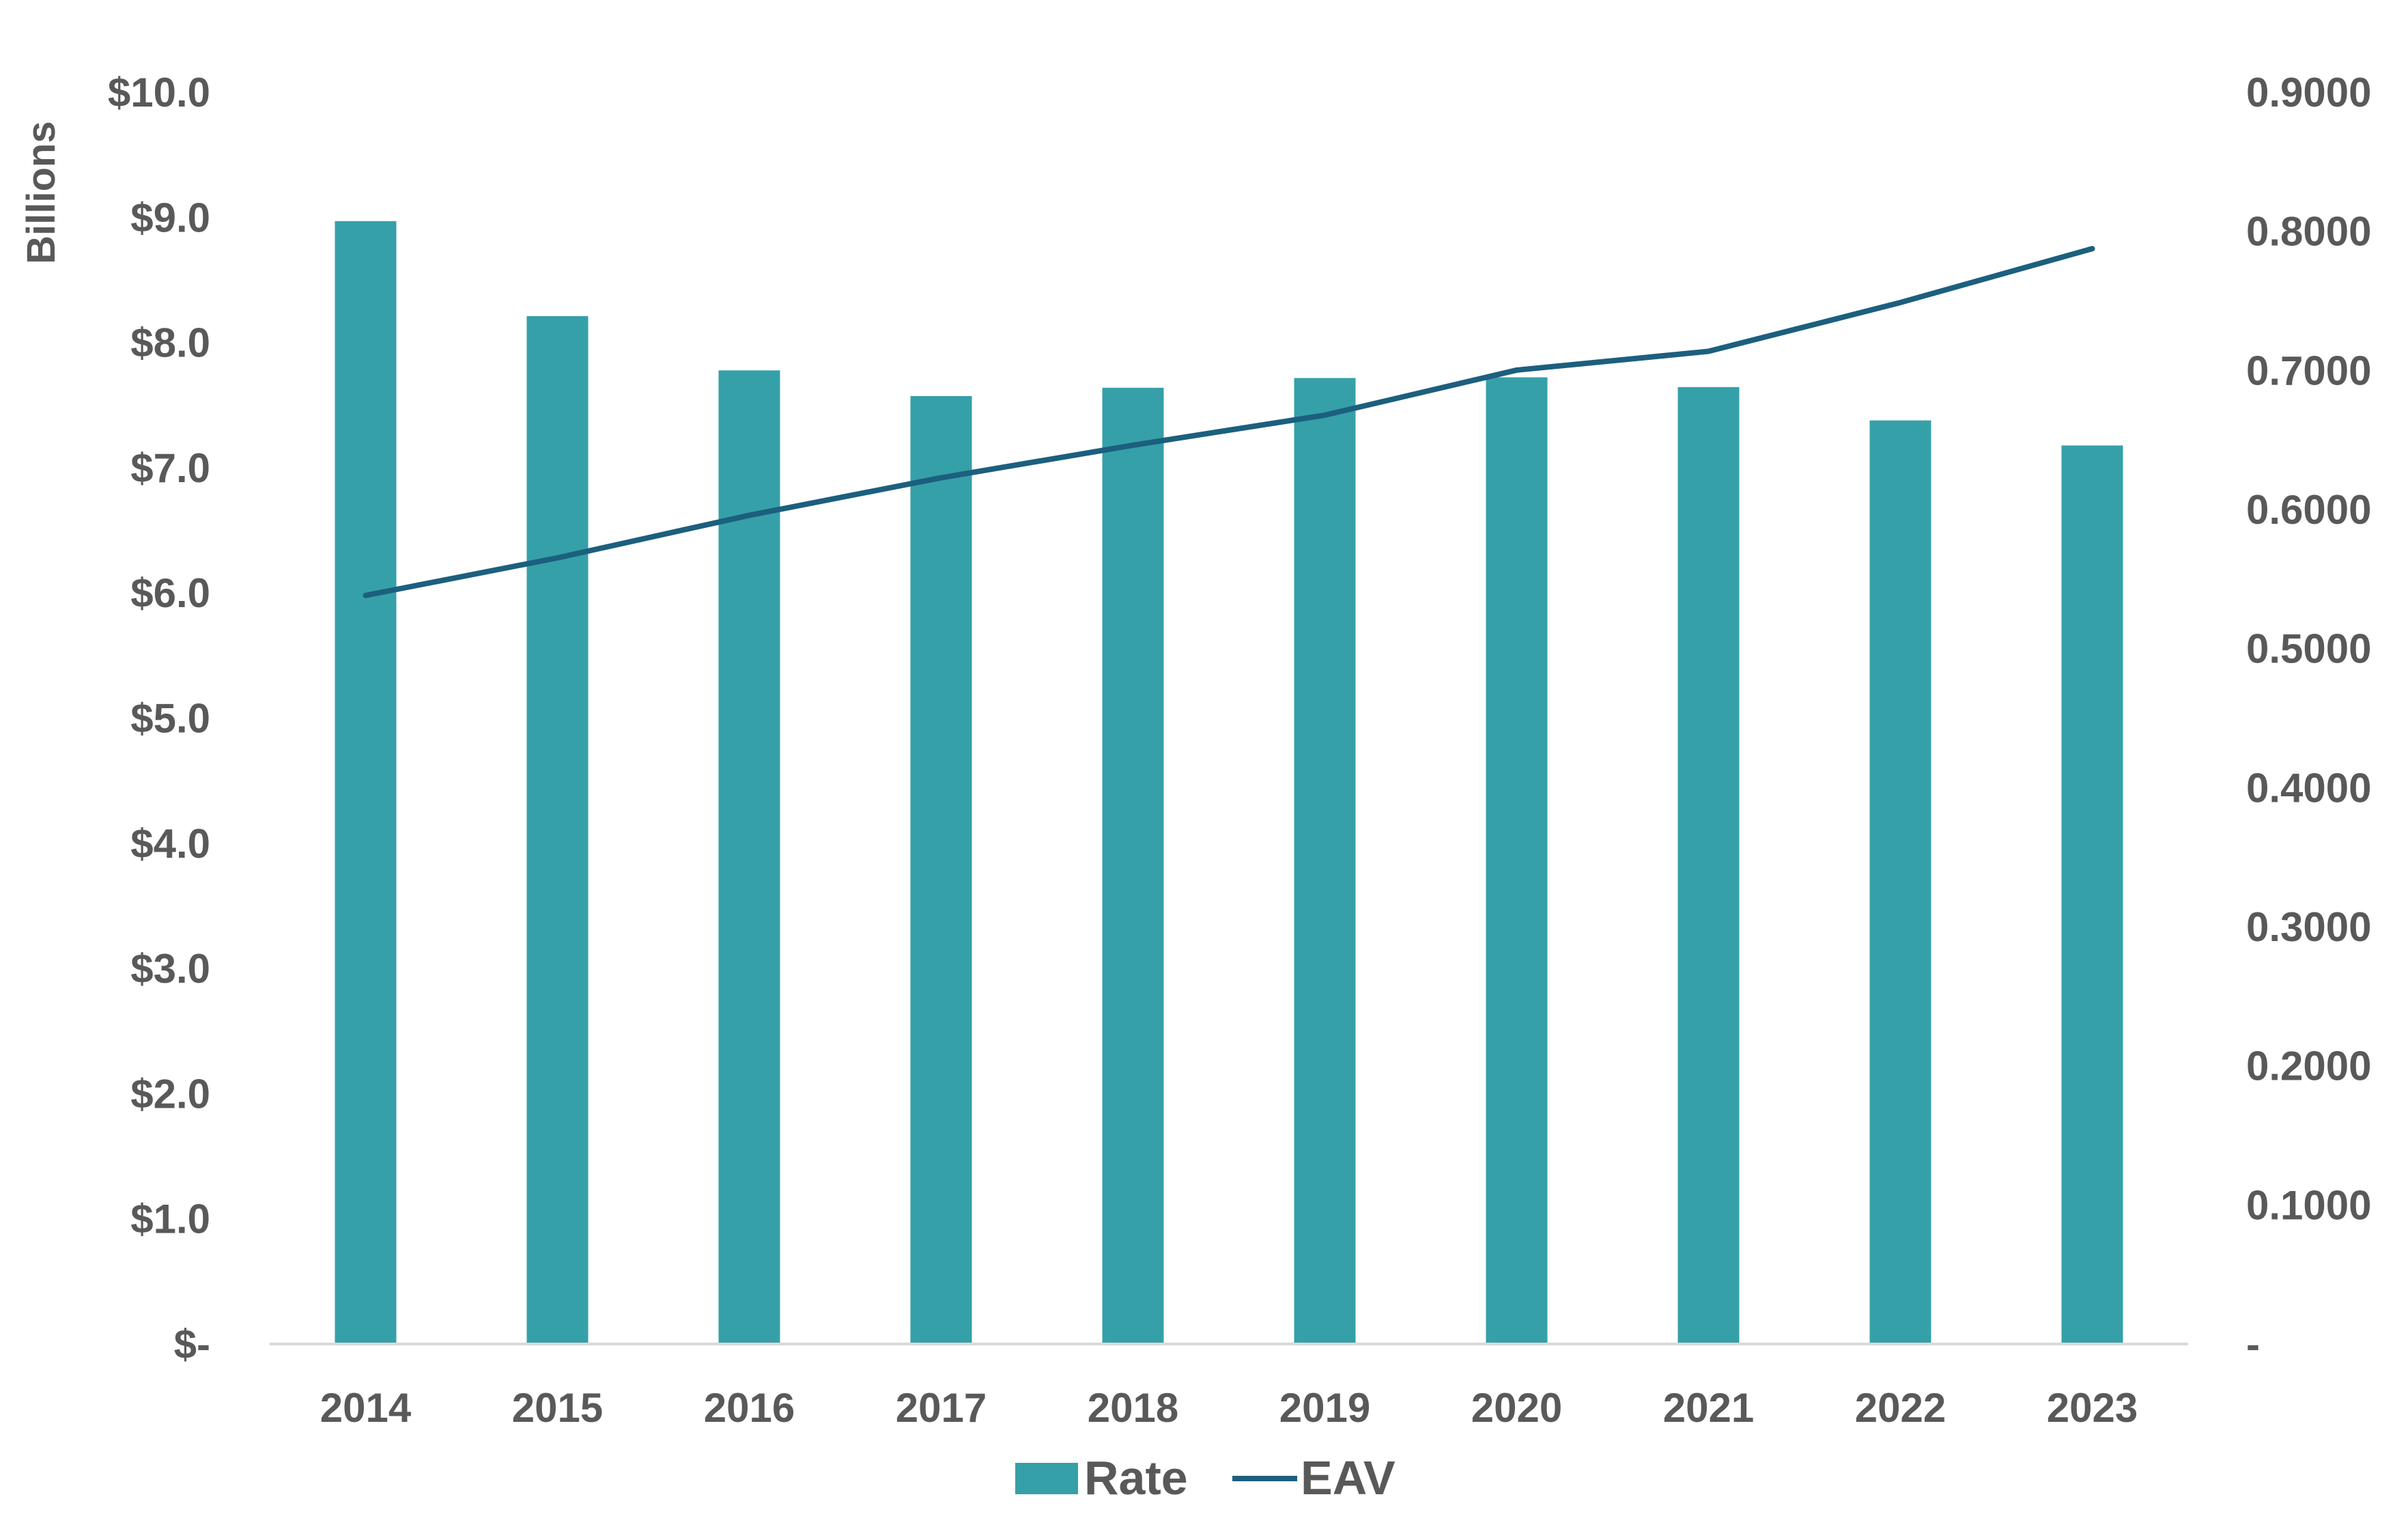 The image size is (2408, 1540). Describe the element at coordinates (170, 1094) in the screenshot. I see `left-tick-label: $2.0` at that location.